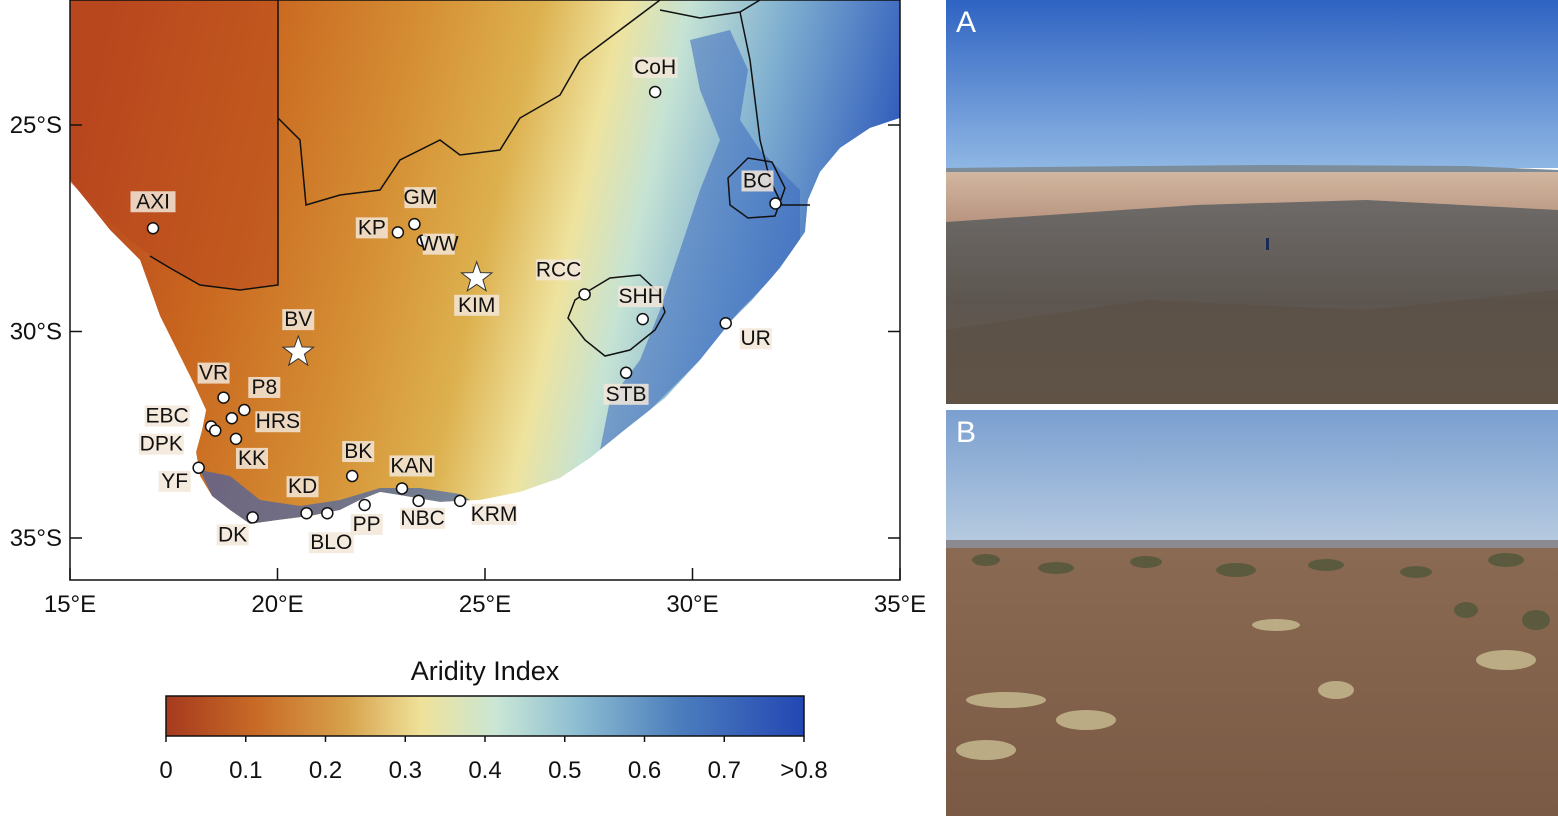 The height and width of the screenshot is (816, 1558). Describe the element at coordinates (160, 381) in the screenshot. I see `ocean-west` at that location.